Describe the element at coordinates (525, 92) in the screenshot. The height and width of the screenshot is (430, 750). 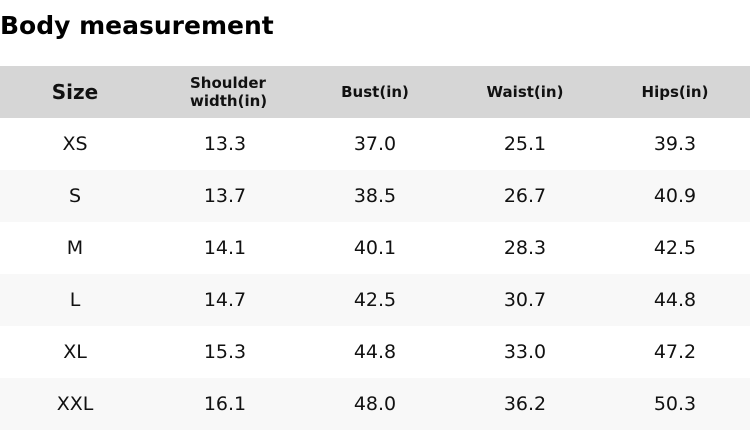
I see `header-waist: Waist(in)` at that location.